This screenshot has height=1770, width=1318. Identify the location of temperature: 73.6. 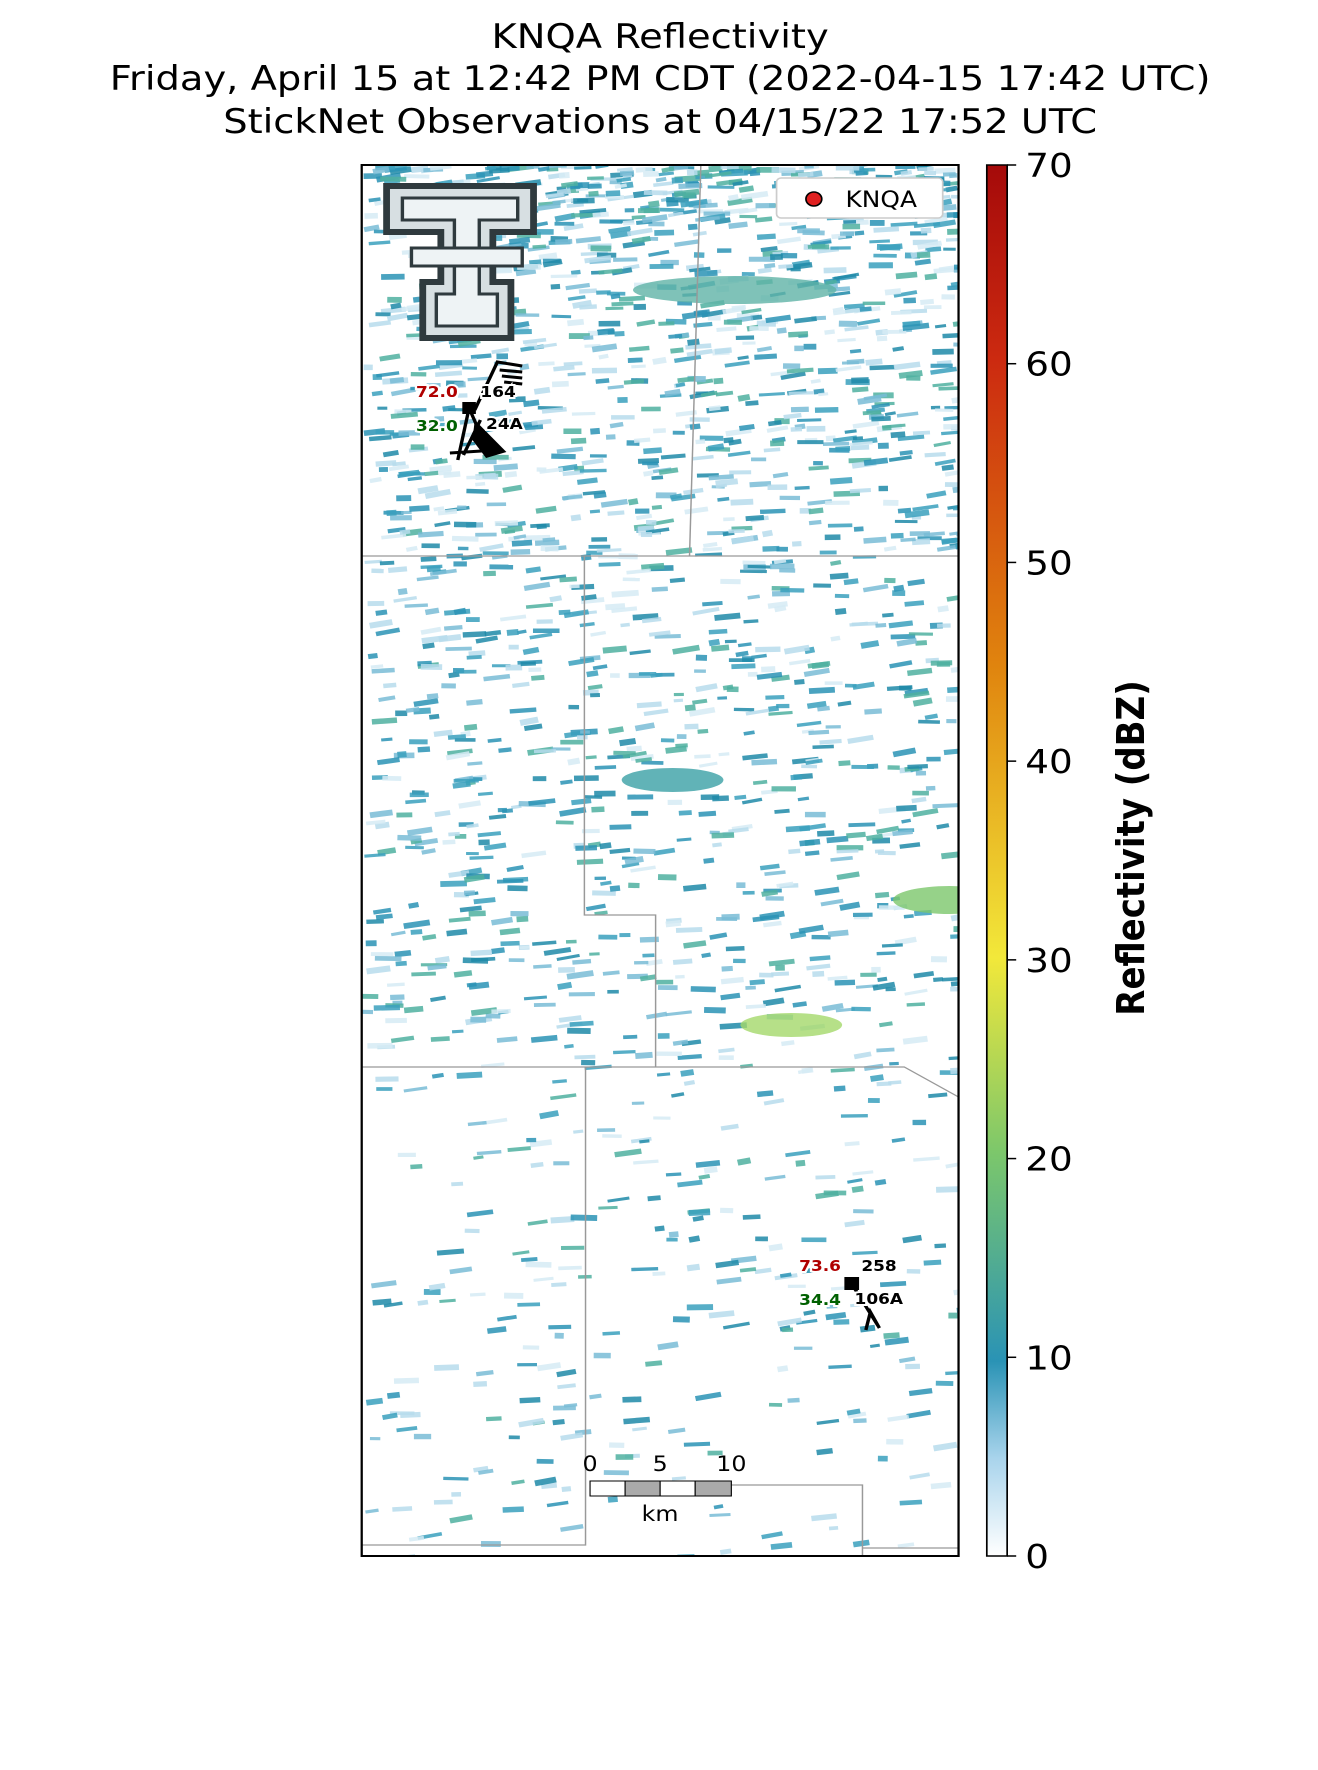
(820, 1266).